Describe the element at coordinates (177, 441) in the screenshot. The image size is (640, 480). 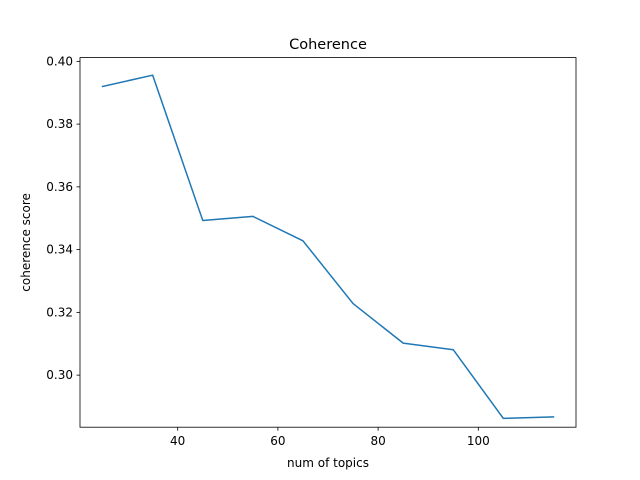
I see `x-tick-label: 40` at that location.